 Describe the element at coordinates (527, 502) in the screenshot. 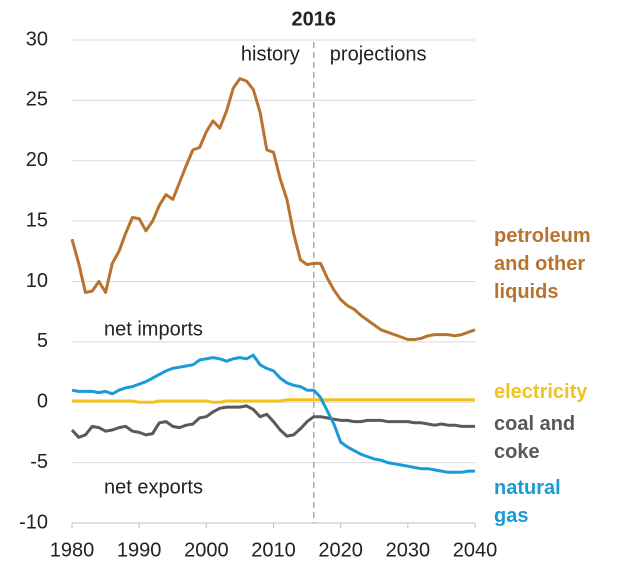

I see `series-label: natural gas` at that location.